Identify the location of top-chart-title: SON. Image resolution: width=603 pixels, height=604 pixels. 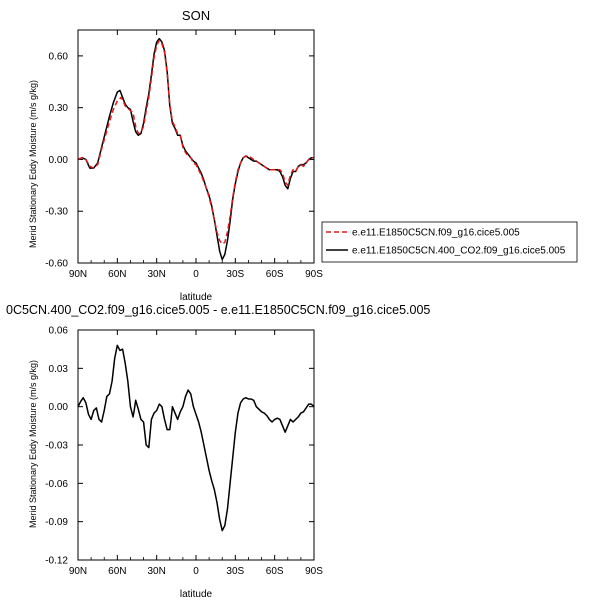
(196, 15).